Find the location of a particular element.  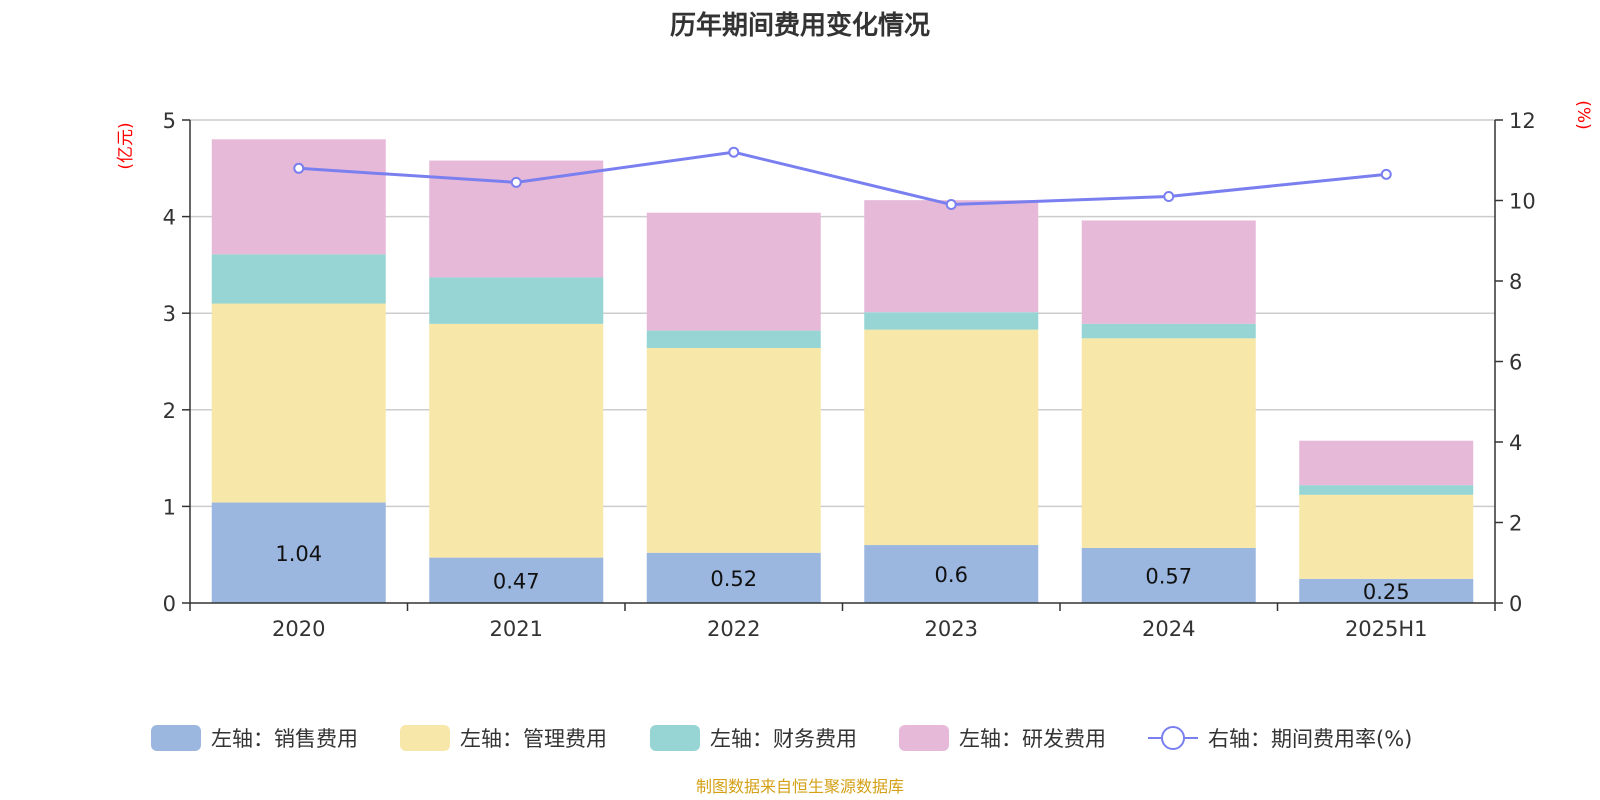

left-axis-tick-label: 4 is located at coordinates (169, 218).